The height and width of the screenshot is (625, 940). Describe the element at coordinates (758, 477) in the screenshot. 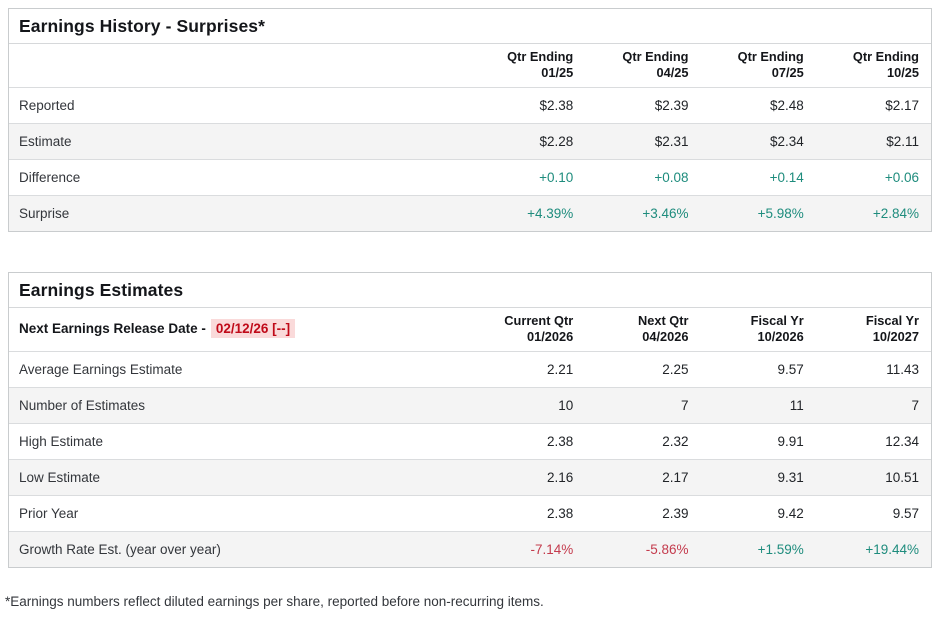

I see `value-cell: 9.31` at that location.